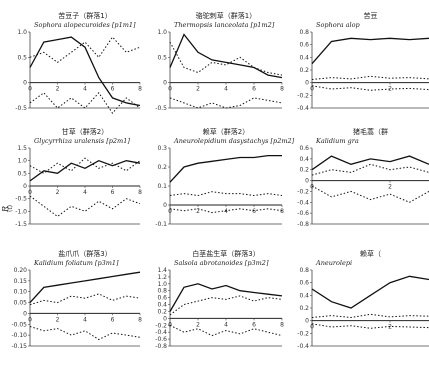  I want to click on y-tick-label: -0.1, so click(161, 224).